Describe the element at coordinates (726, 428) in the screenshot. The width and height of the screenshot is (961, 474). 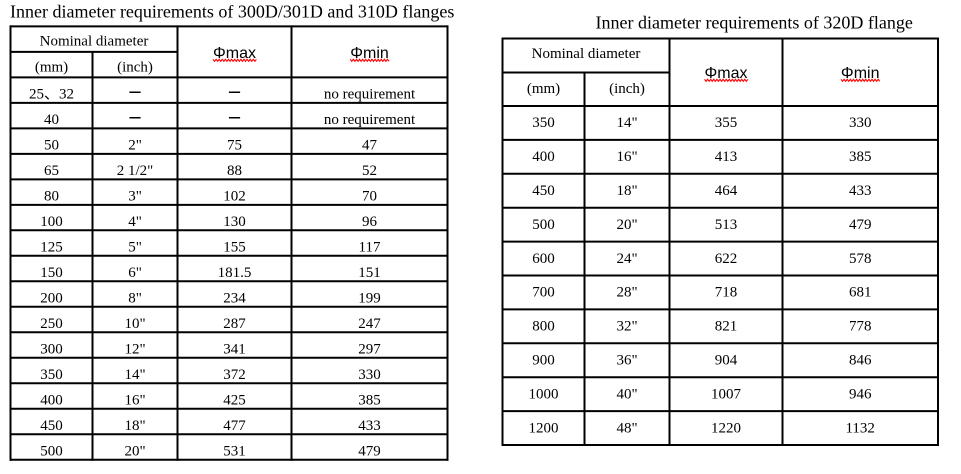
I see `svg-text: 1220` at that location.